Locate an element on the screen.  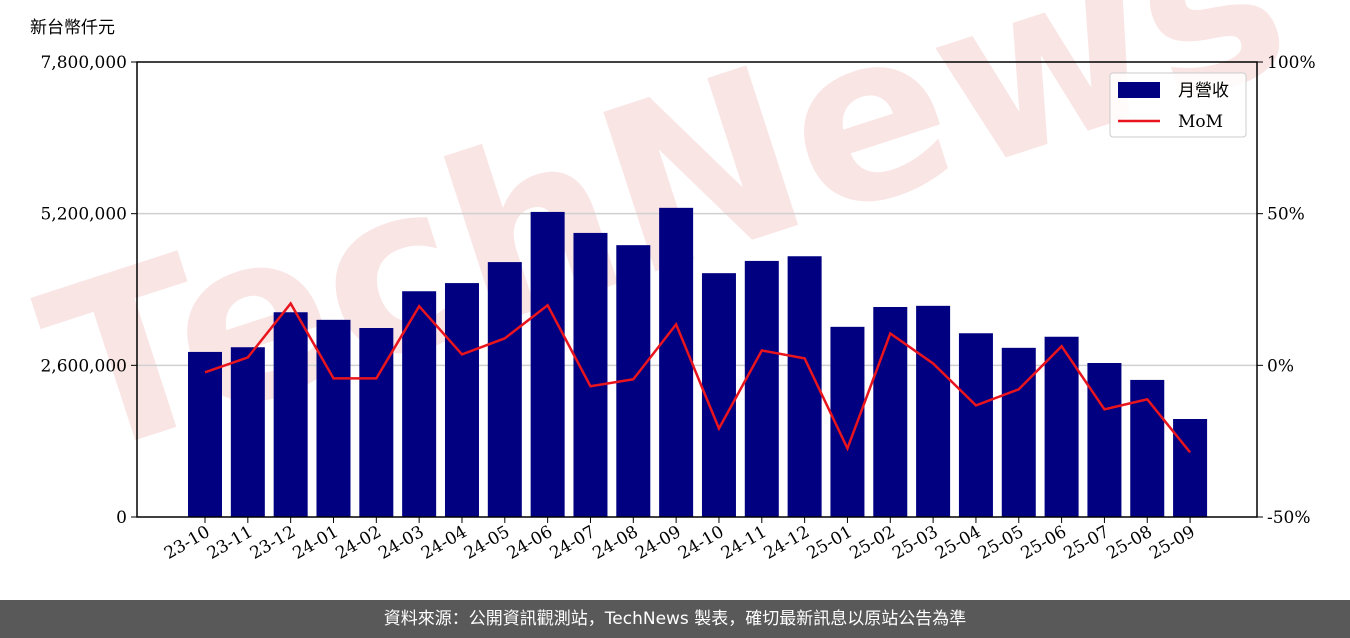
x-tick-label: 24-06 is located at coordinates (530, 543).